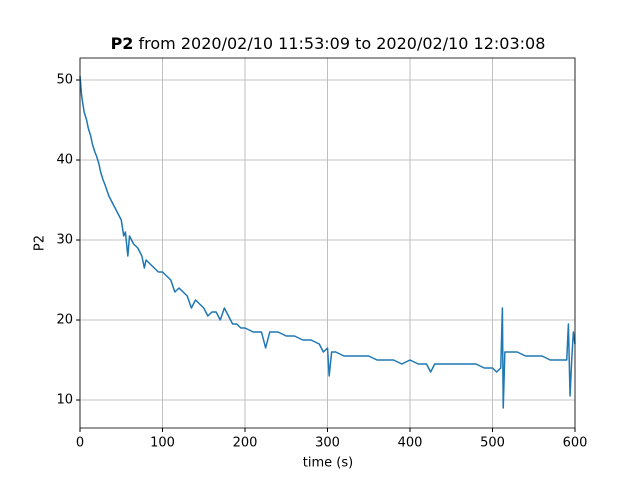 The width and height of the screenshot is (640, 480). Describe the element at coordinates (245, 443) in the screenshot. I see `x-tick-label: 200` at that location.